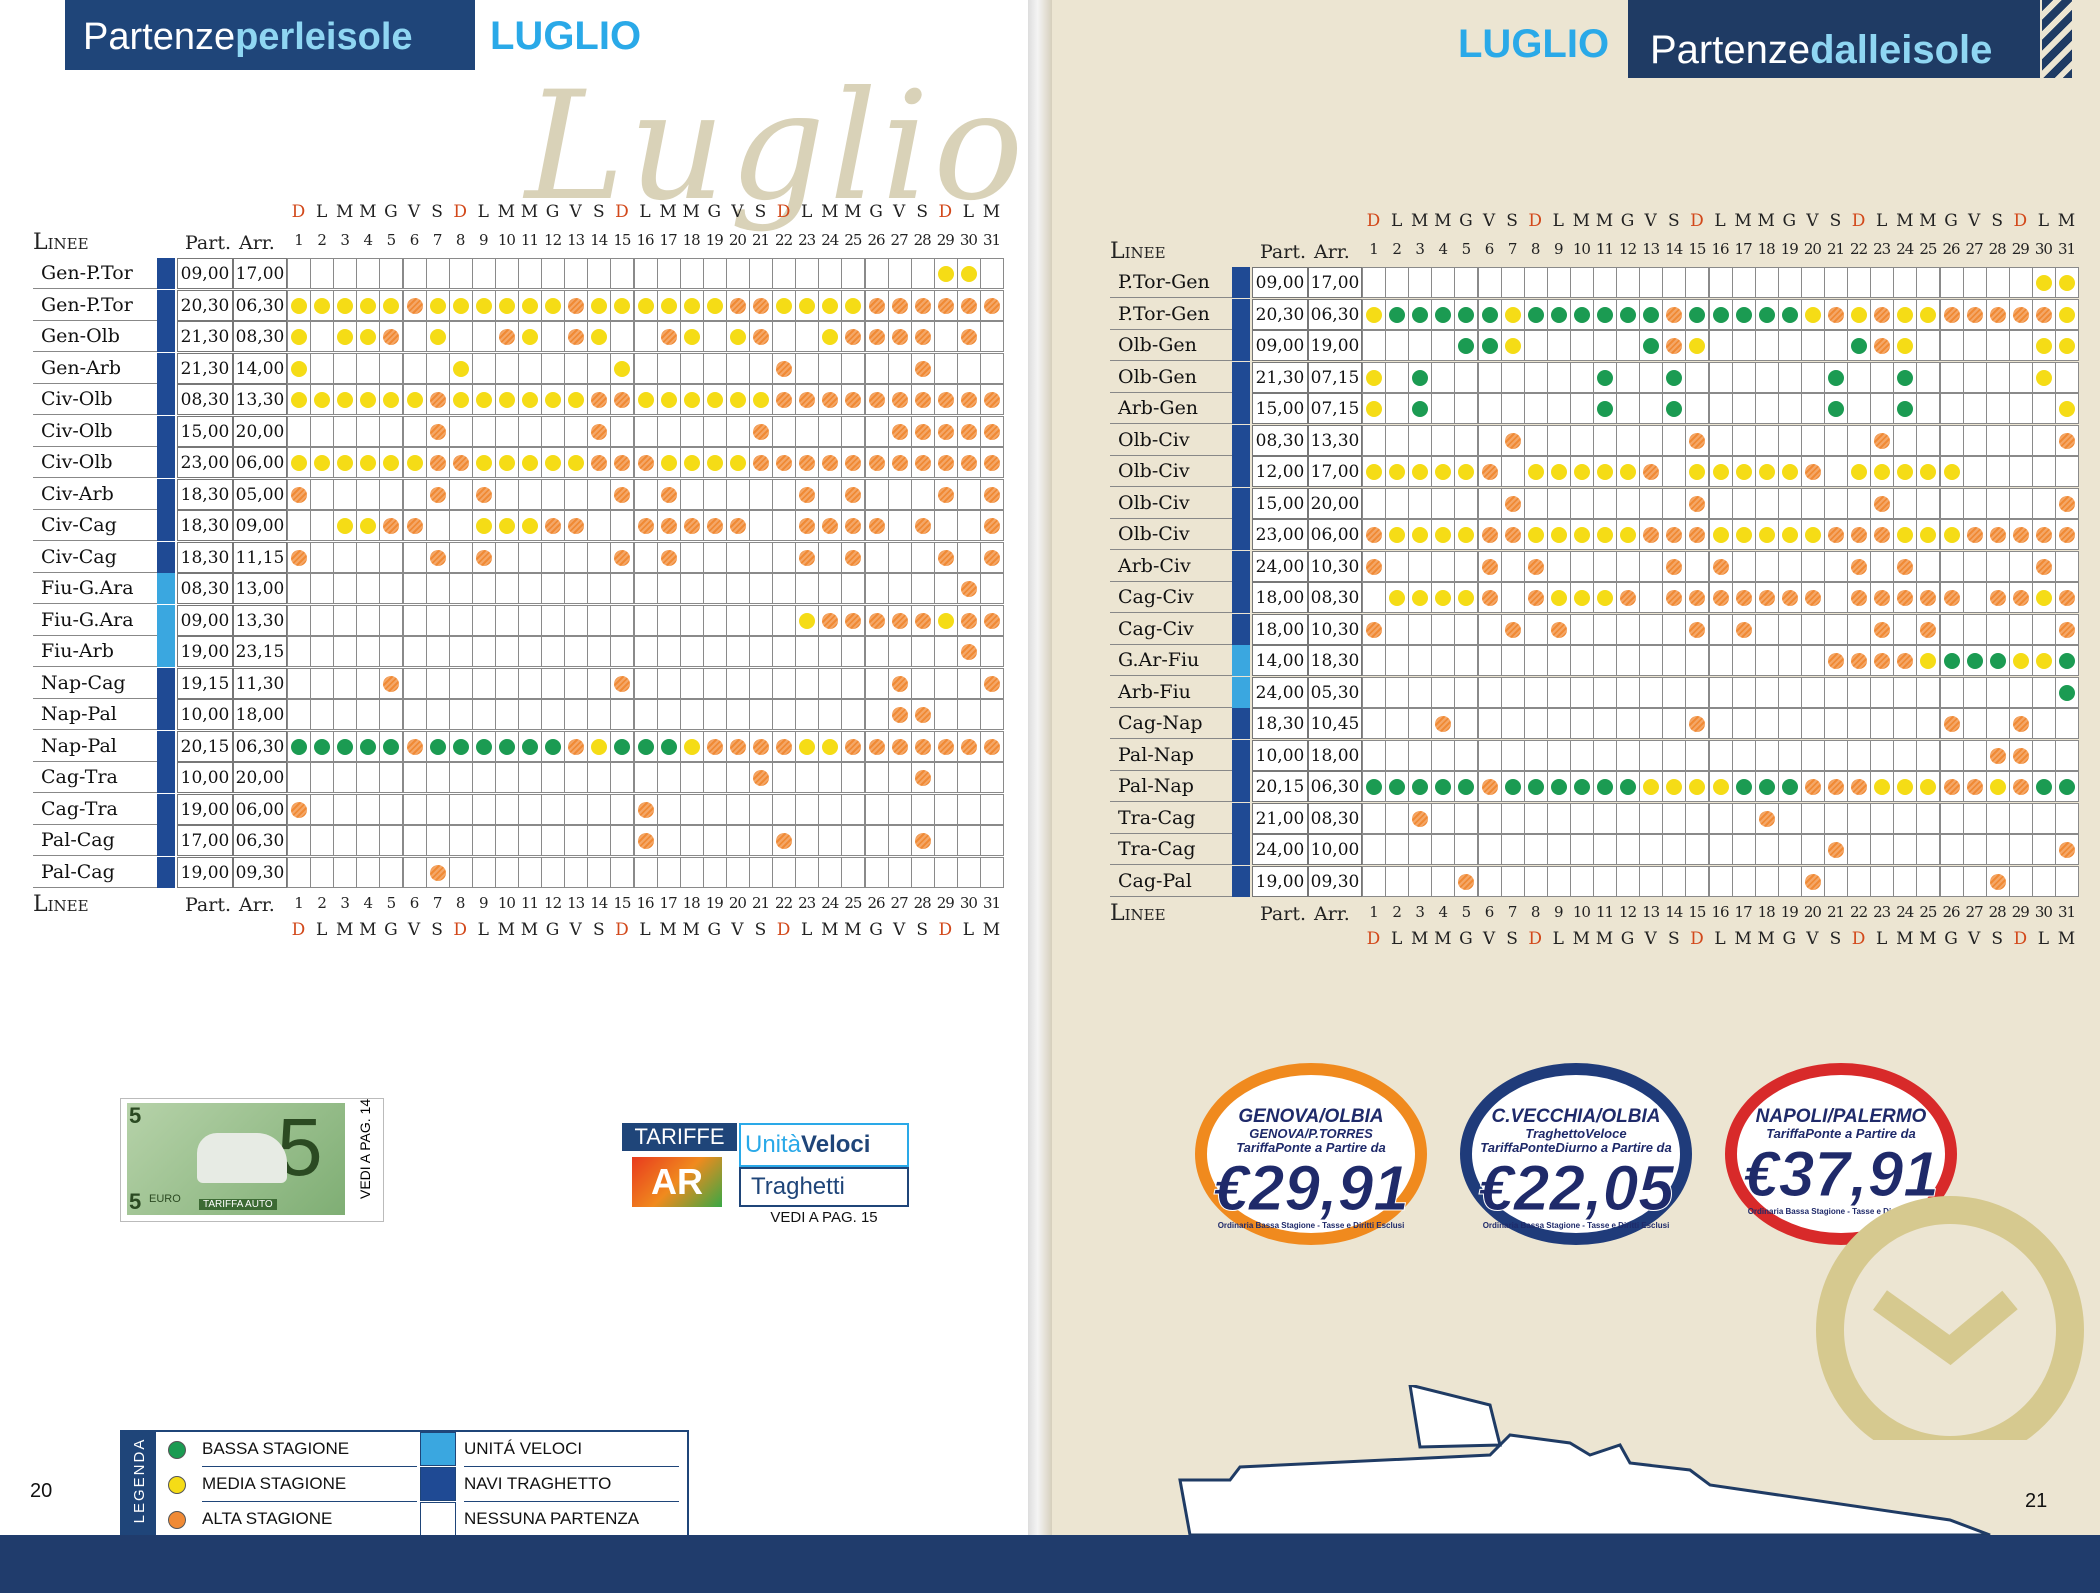  What do you see at coordinates (135, 1115) in the screenshot?
I see `ticket-number-small: 5` at bounding box center [135, 1115].